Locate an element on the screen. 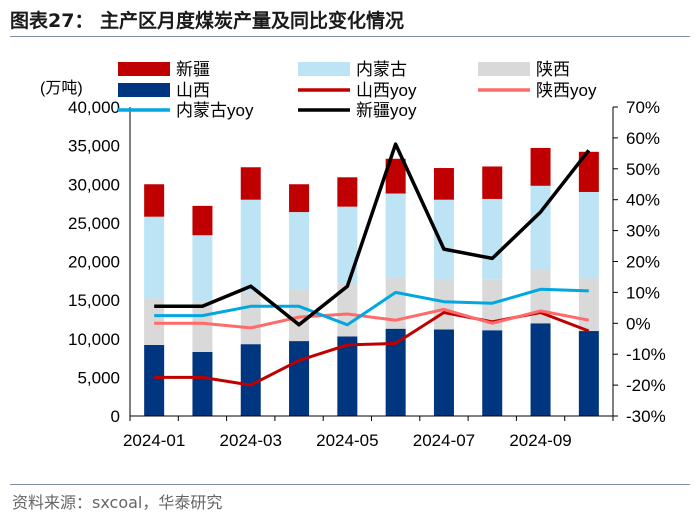 This screenshot has width=700, height=514. chart-title: 图表27： 主产区月度煤炭产量及同比变化情况 is located at coordinates (207, 21).